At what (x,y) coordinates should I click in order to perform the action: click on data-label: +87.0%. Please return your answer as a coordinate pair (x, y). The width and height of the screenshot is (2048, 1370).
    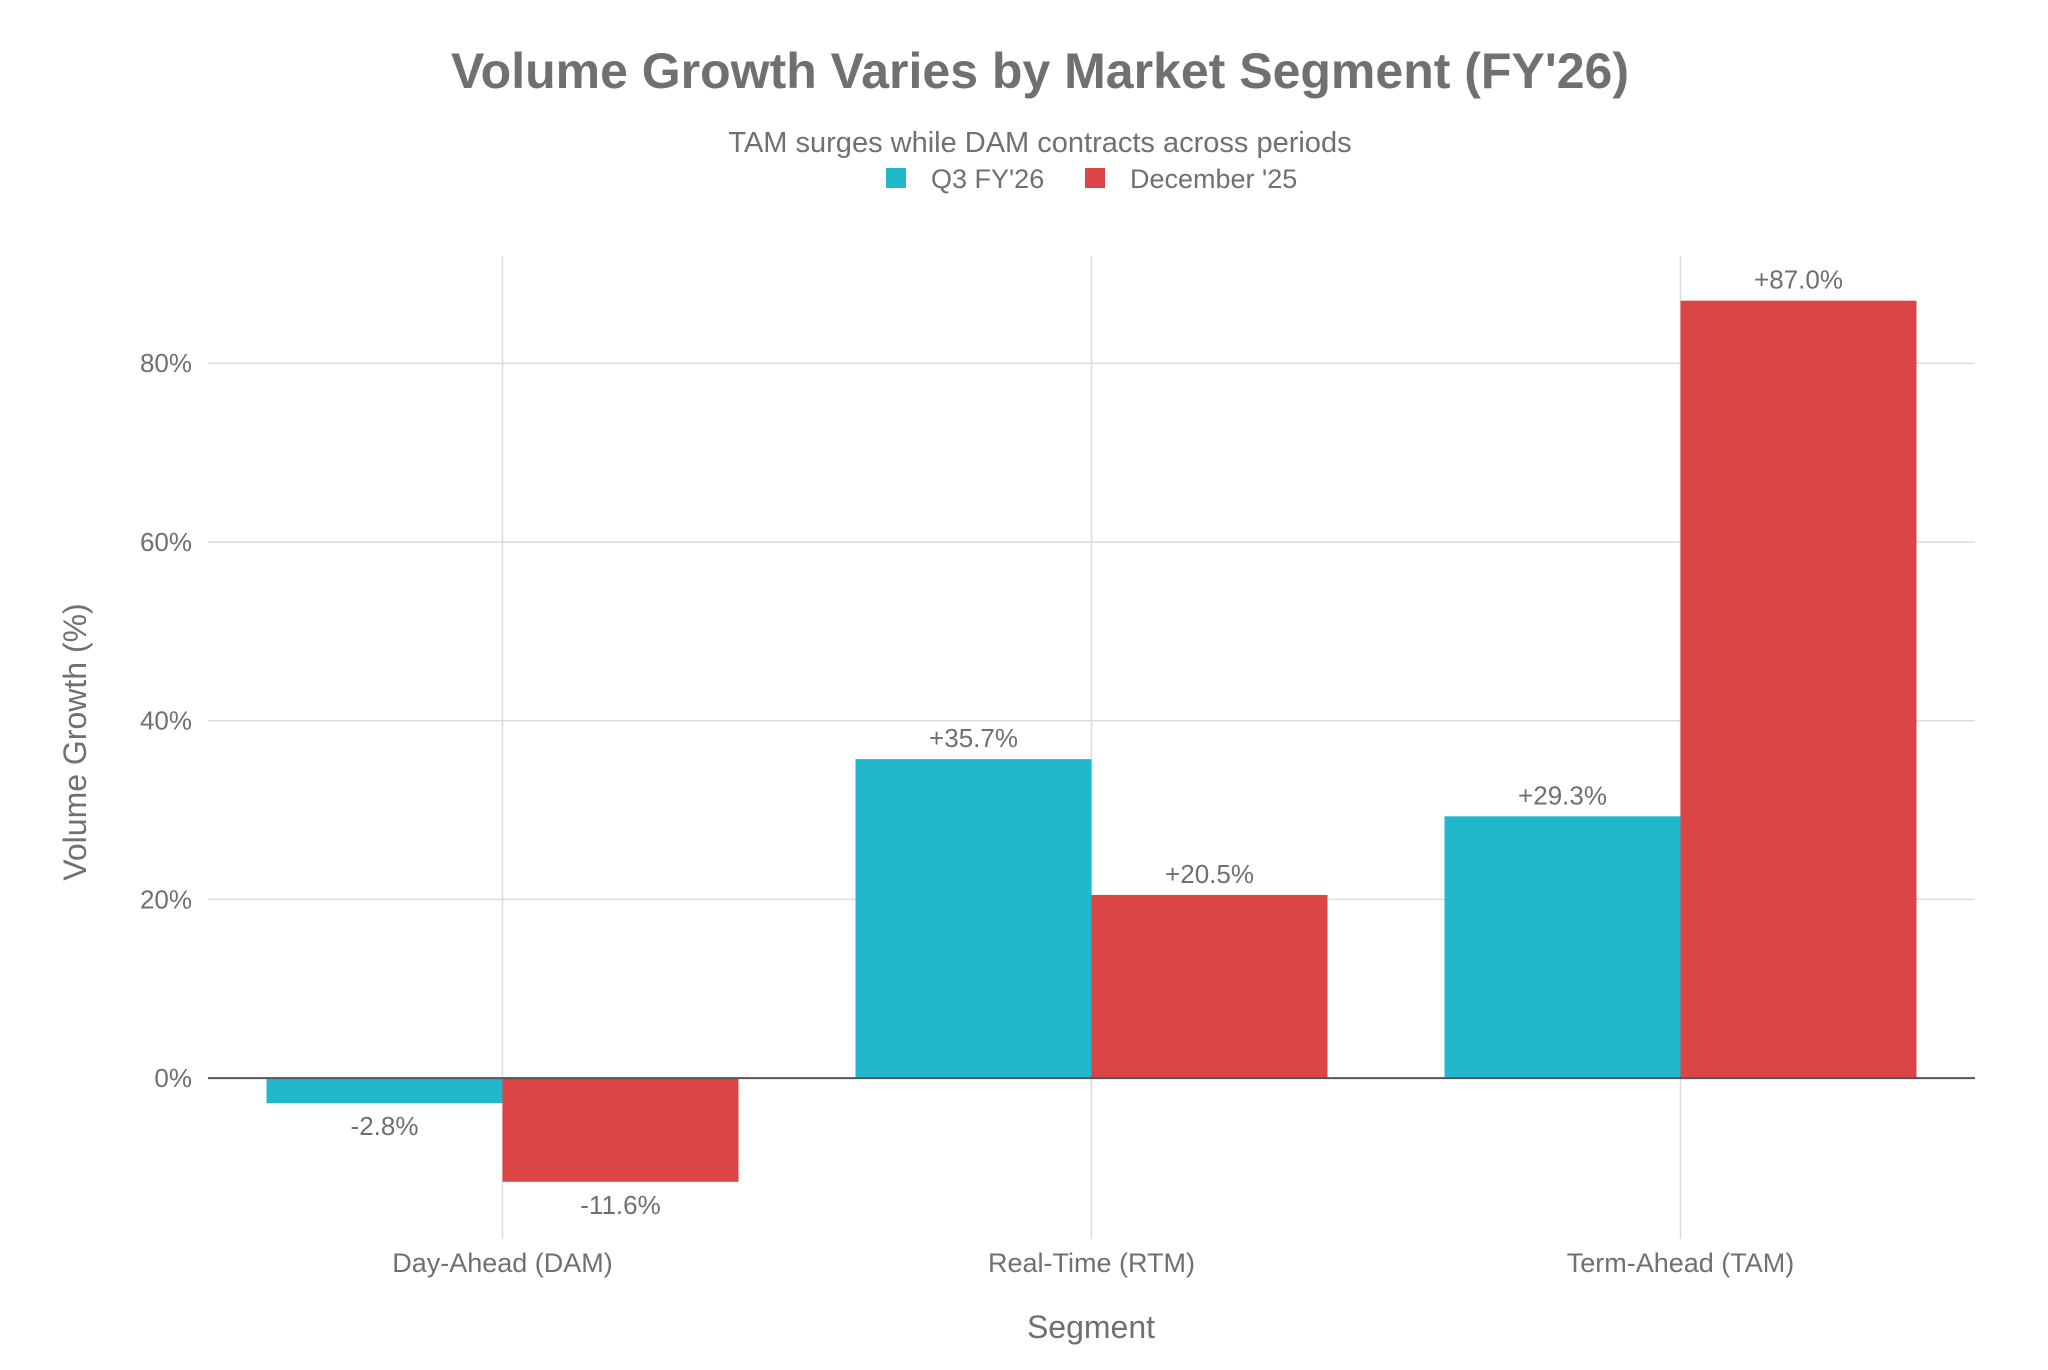
    Looking at the image, I should click on (1798, 280).